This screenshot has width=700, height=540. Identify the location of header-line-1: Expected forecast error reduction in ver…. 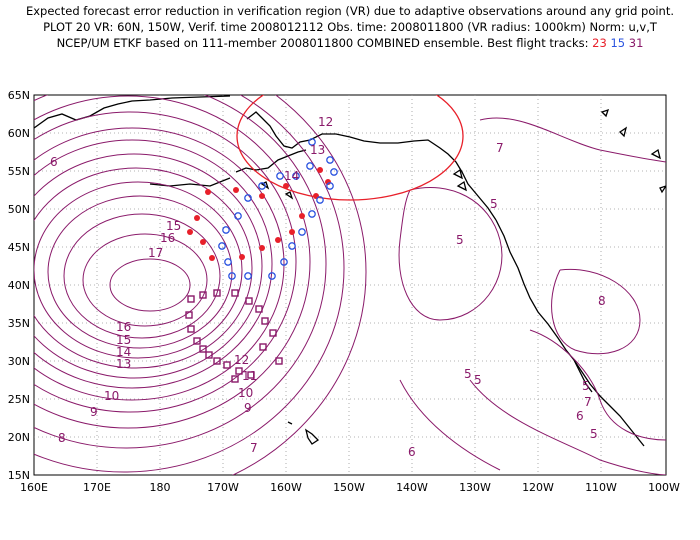
(350, 11).